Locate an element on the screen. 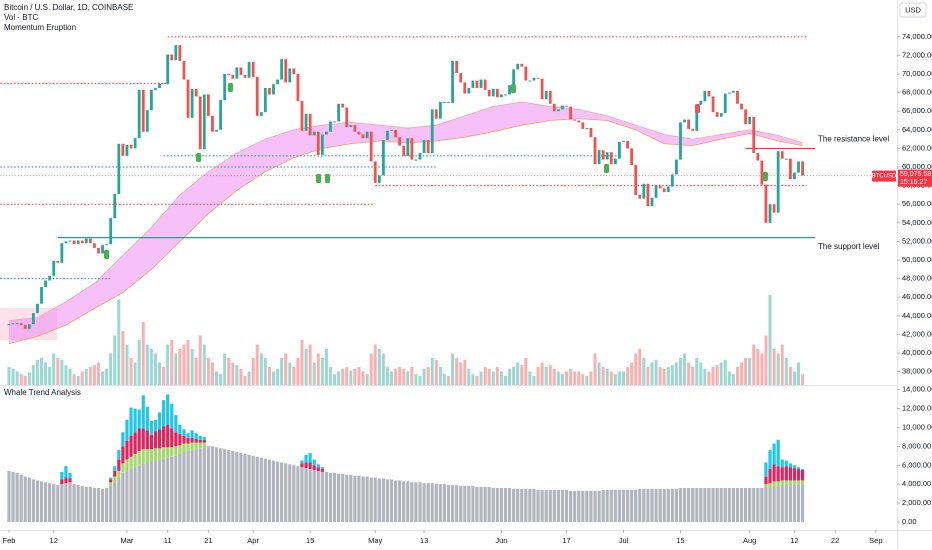  symbol-tag is located at coordinates (884, 176).